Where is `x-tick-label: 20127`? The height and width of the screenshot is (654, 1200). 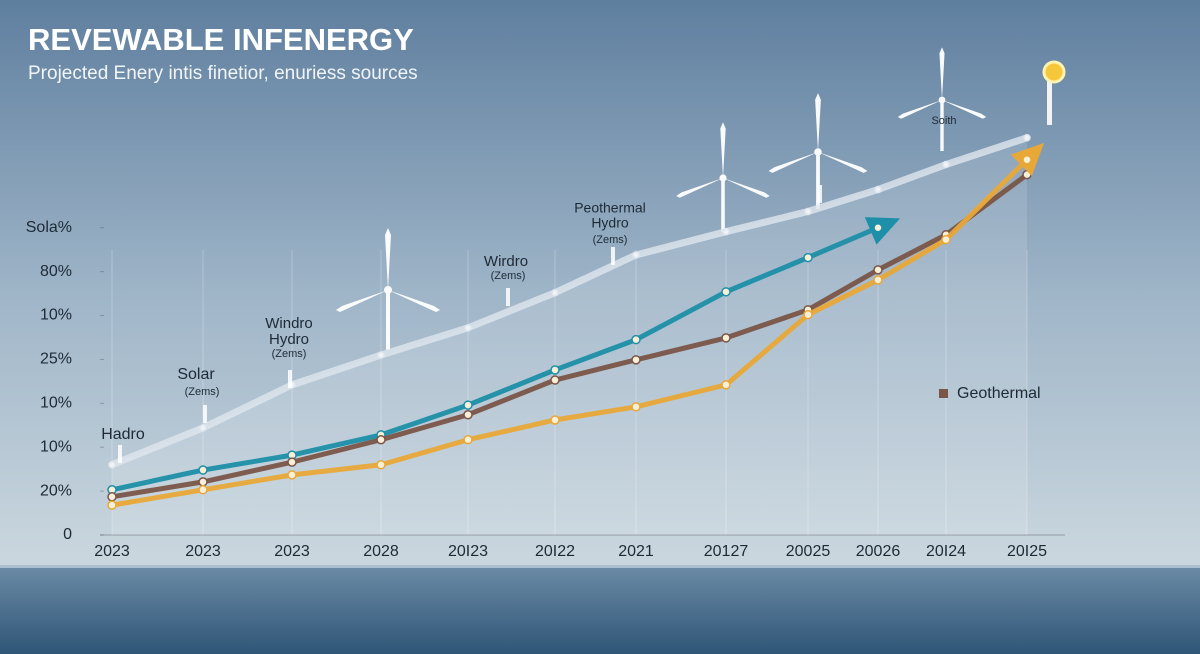
x-tick-label: 20127 is located at coordinates (726, 551).